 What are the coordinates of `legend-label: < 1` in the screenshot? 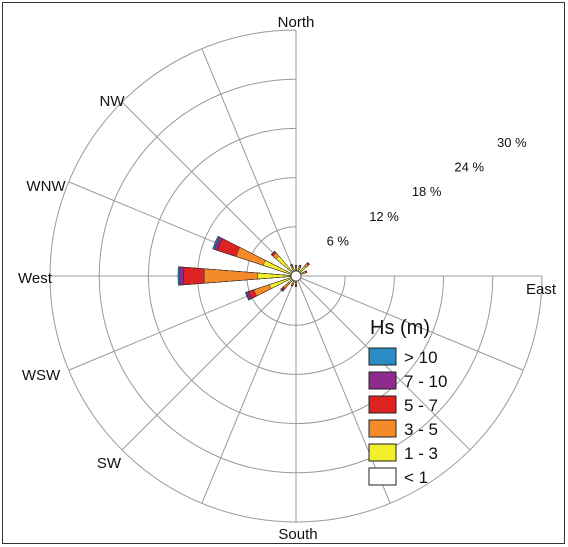 It's located at (416, 477).